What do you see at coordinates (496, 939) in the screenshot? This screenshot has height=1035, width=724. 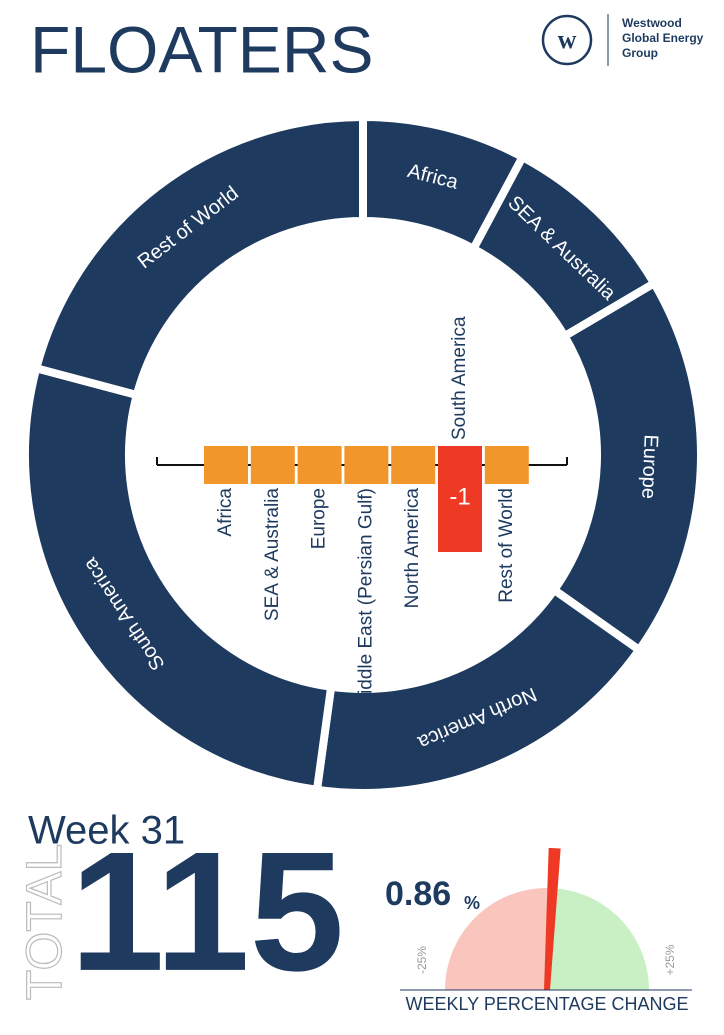 I see `gauge-negative` at bounding box center [496, 939].